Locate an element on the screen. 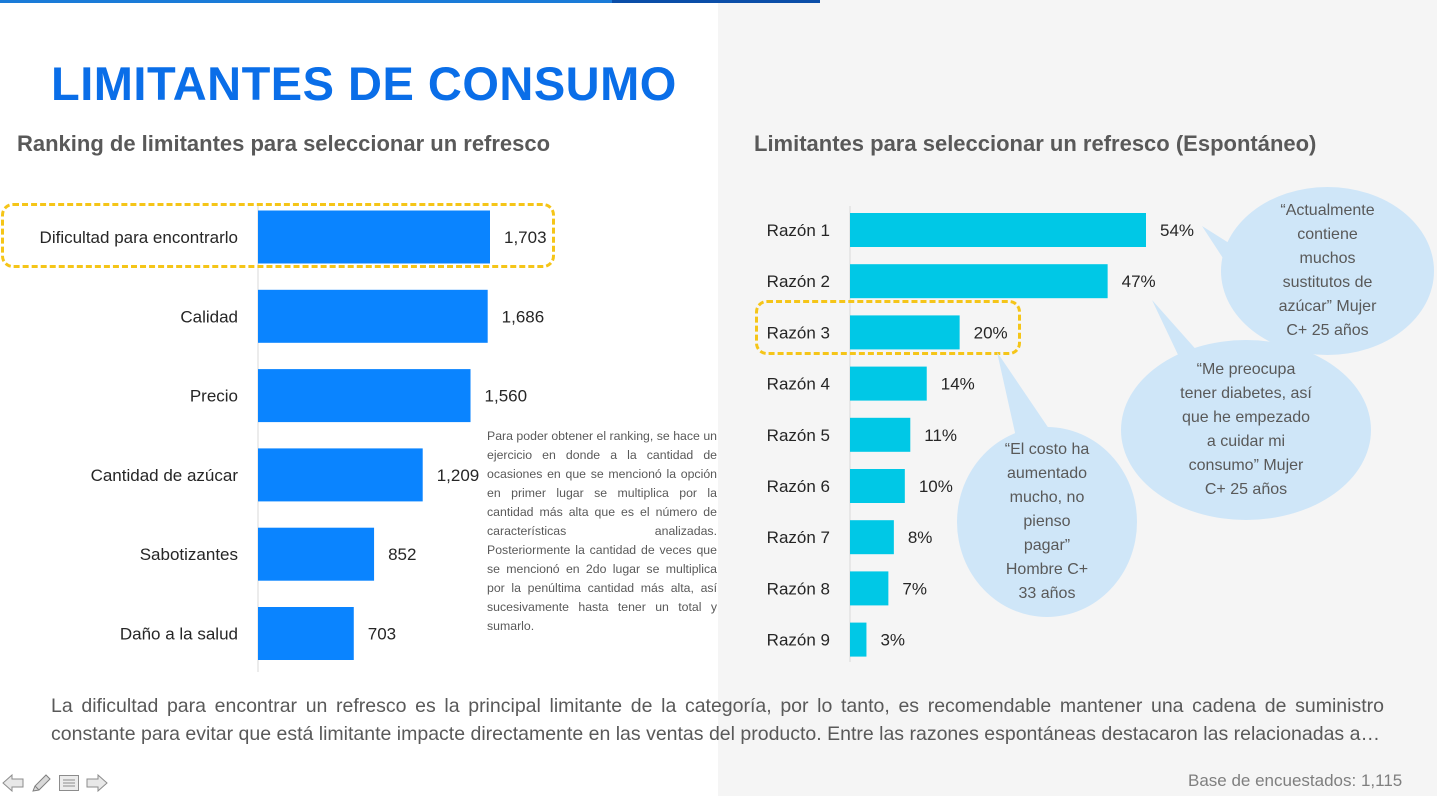  top-accent-line is located at coordinates (410, 1).